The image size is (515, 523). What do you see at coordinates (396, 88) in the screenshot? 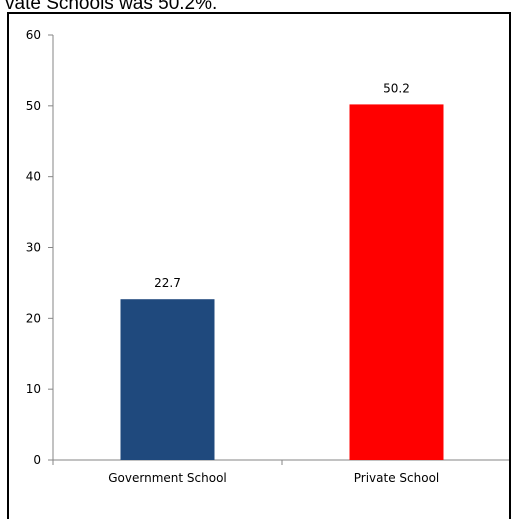
I see `data-label: 50.2` at bounding box center [396, 88].